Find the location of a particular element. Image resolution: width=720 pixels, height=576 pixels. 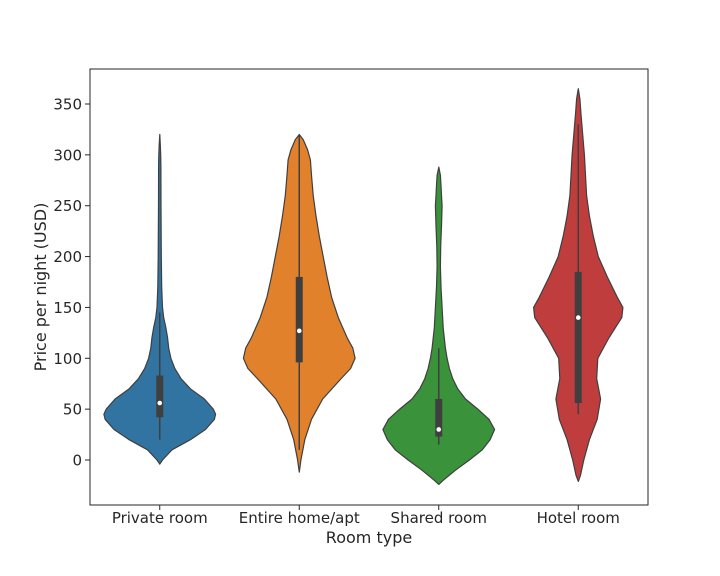

y-tick-label: 200 is located at coordinates (67, 257).